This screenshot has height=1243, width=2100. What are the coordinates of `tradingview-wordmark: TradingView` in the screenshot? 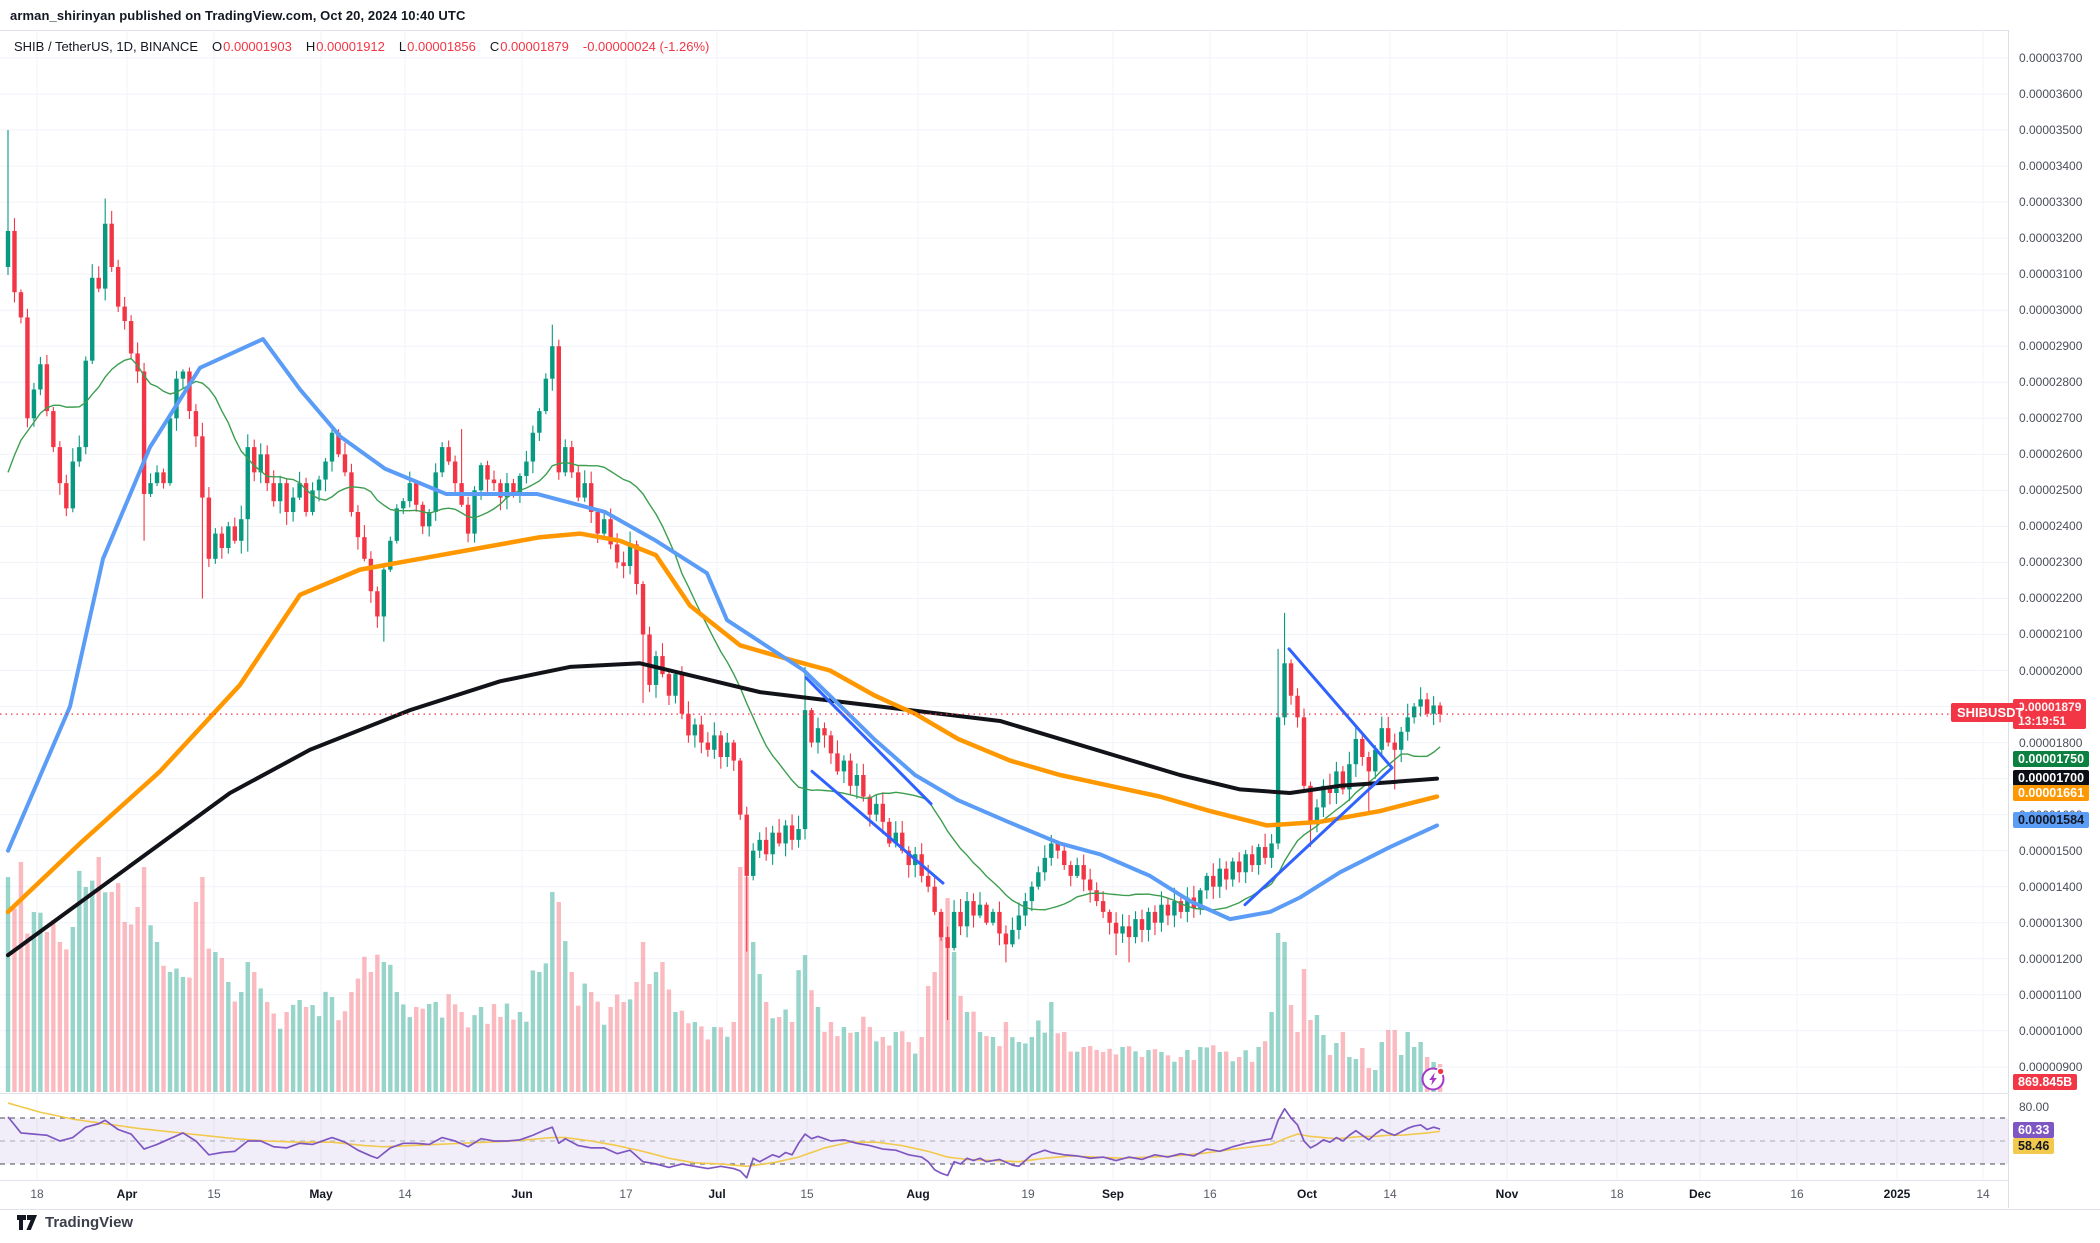 It's located at (89, 1222).